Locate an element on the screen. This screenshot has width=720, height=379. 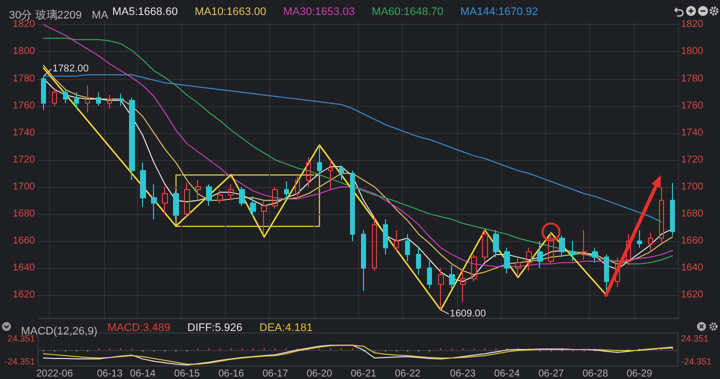
y2-tick-label: 1660 is located at coordinates (692, 240).